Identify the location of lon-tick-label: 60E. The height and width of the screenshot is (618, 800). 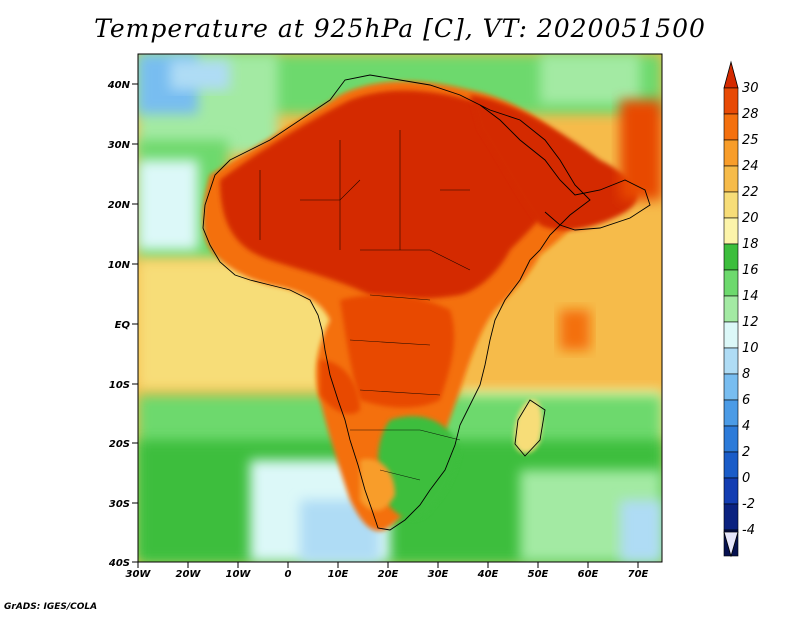
(588, 574).